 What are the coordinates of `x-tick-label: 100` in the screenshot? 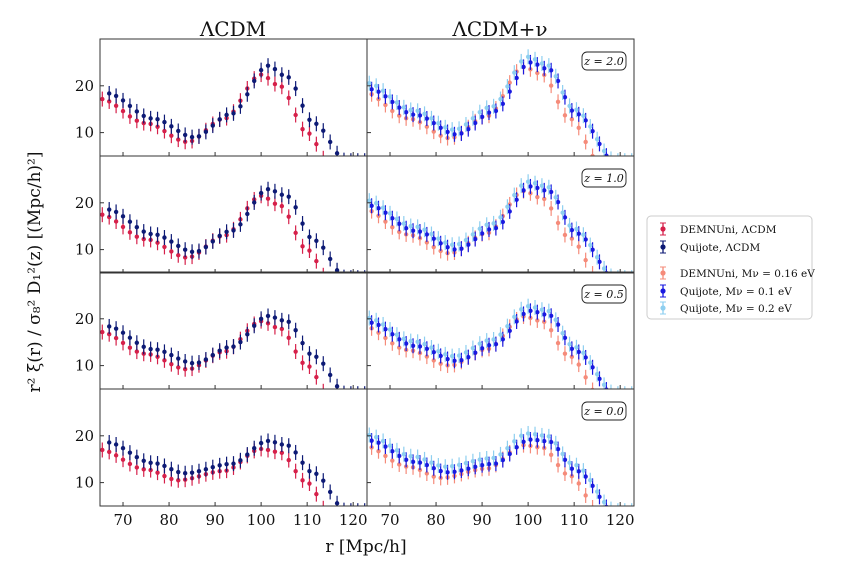 It's located at (528, 520).